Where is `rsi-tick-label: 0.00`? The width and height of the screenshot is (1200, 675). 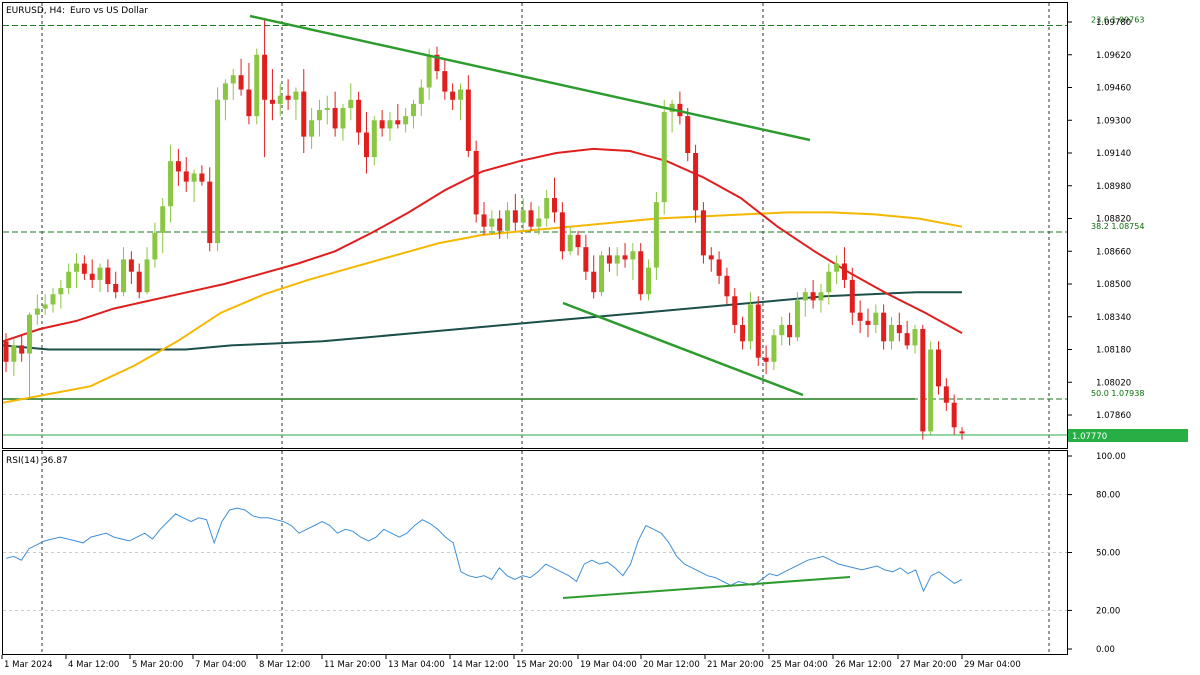 rsi-tick-label: 0.00 is located at coordinates (1105, 650).